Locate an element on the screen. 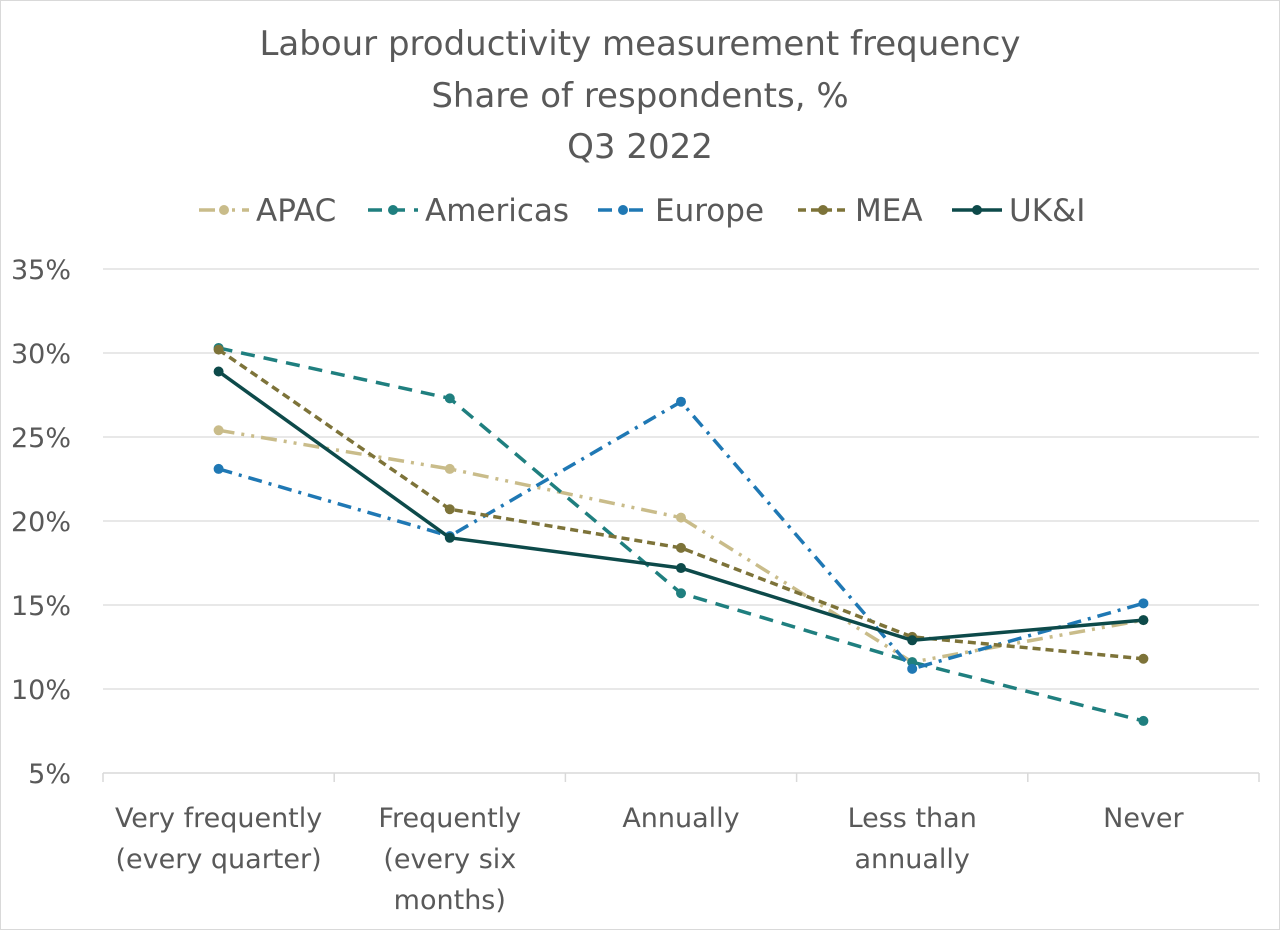 Image resolution: width=1280 pixels, height=930 pixels. category-label: Never is located at coordinates (1143, 818).